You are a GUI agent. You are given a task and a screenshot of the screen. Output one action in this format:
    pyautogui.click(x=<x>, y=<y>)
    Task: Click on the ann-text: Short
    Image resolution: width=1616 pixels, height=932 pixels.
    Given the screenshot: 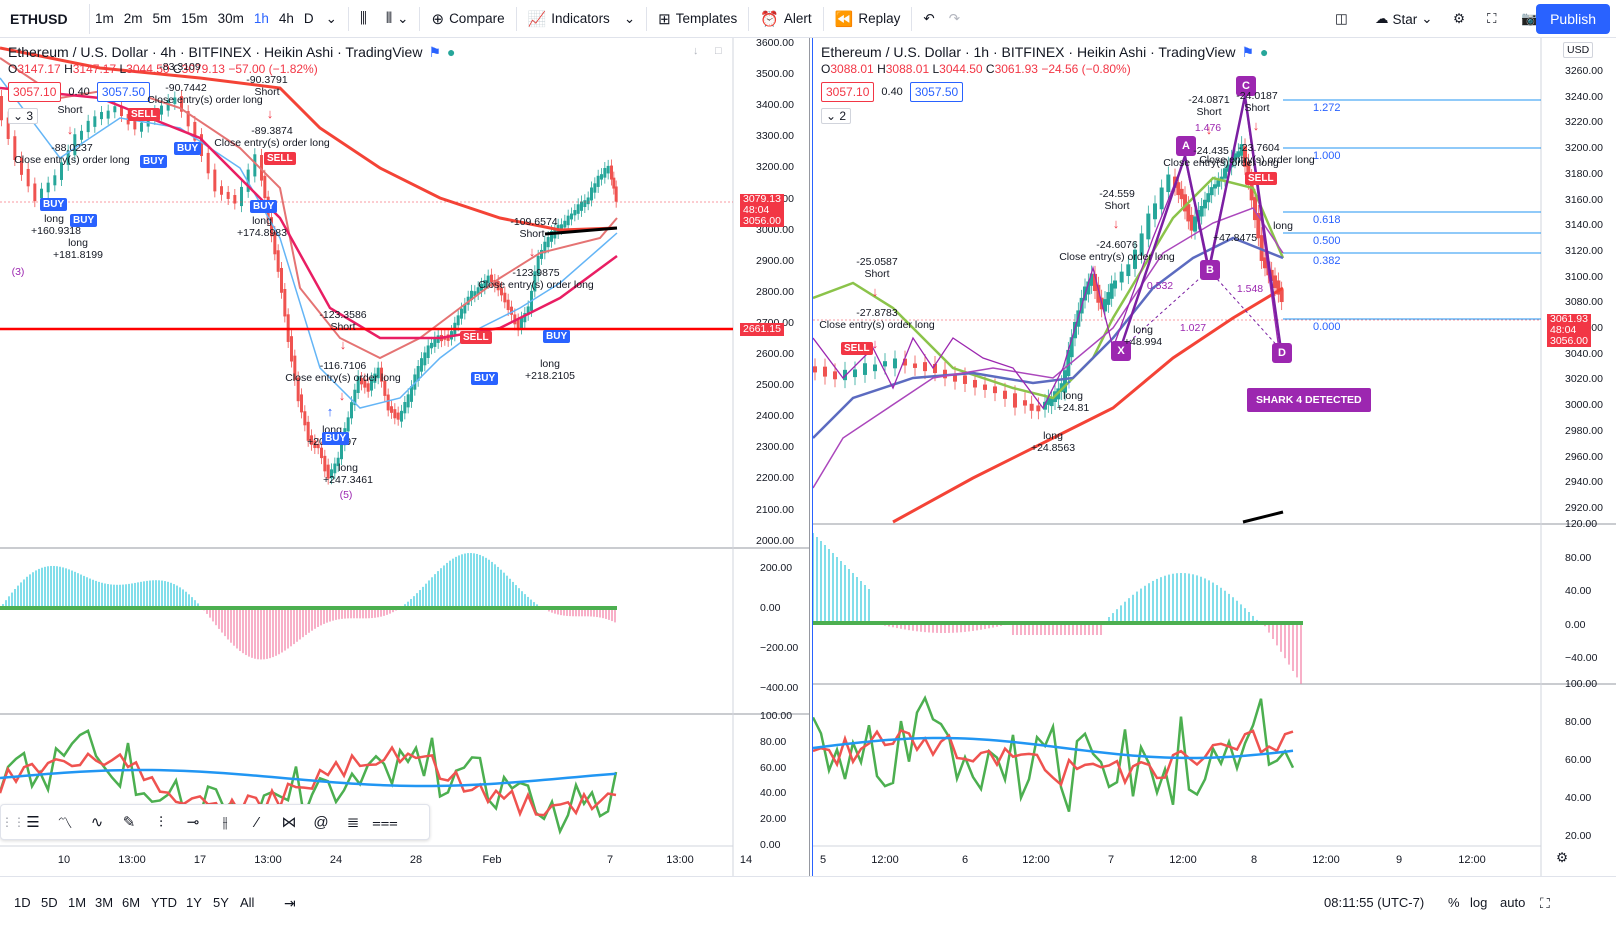 What is the action you would take?
    pyautogui.click(x=1117, y=206)
    